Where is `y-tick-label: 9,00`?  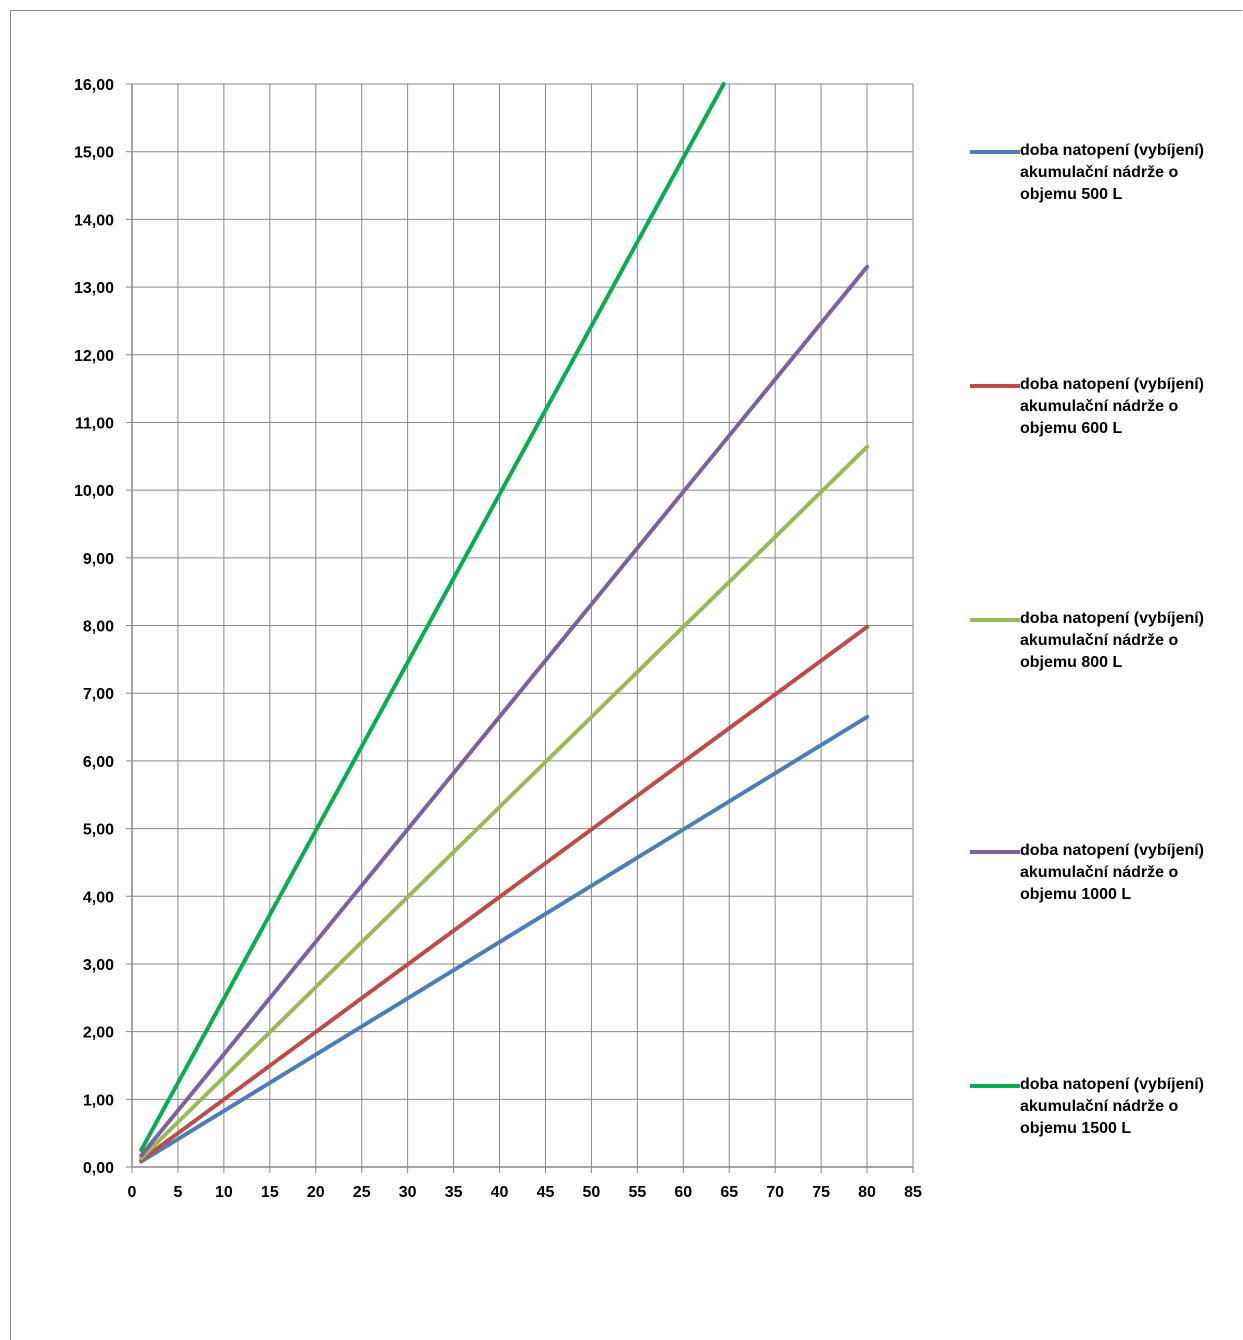 y-tick-label: 9,00 is located at coordinates (98, 559).